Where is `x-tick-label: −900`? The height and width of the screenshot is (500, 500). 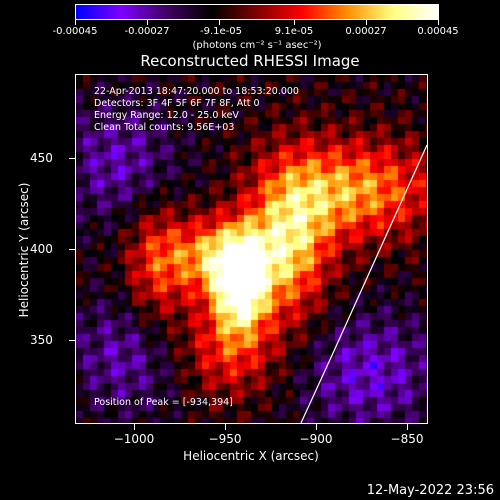 x-tick-label: −900 is located at coordinates (316, 439).